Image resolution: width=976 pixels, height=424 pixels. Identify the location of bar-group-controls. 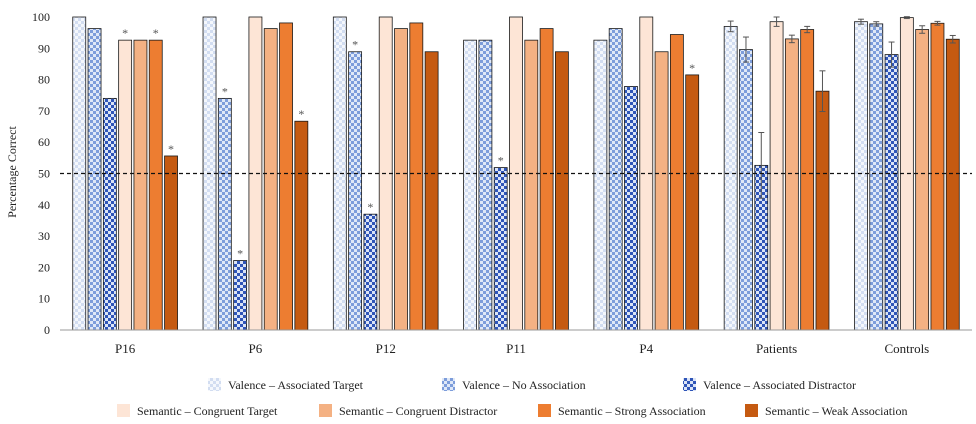
(907, 173).